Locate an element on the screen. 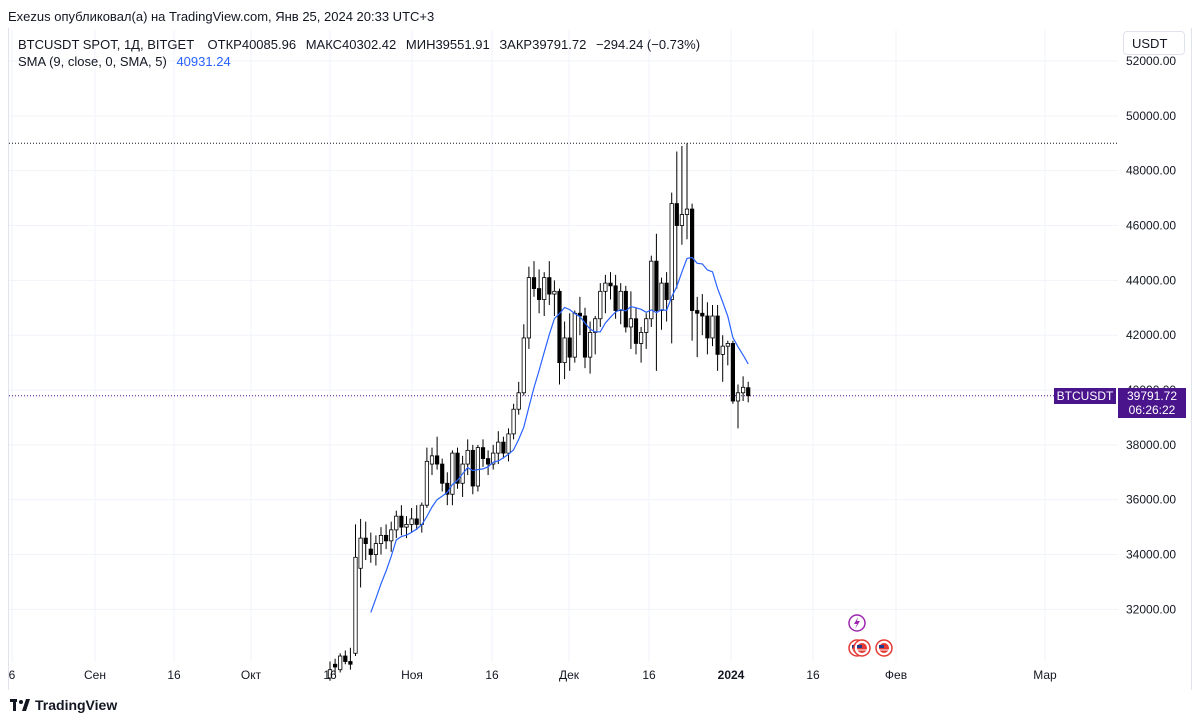  time-axis: 6 Сен 16 Окт 16 Ноя 16 Дек 16 2024 16 Фев Мар is located at coordinates (533, 675).